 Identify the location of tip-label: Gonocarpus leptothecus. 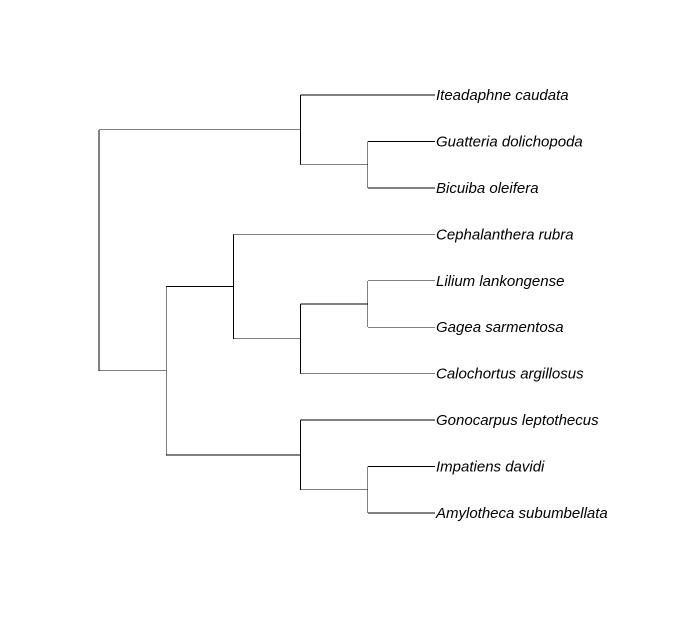
(517, 420).